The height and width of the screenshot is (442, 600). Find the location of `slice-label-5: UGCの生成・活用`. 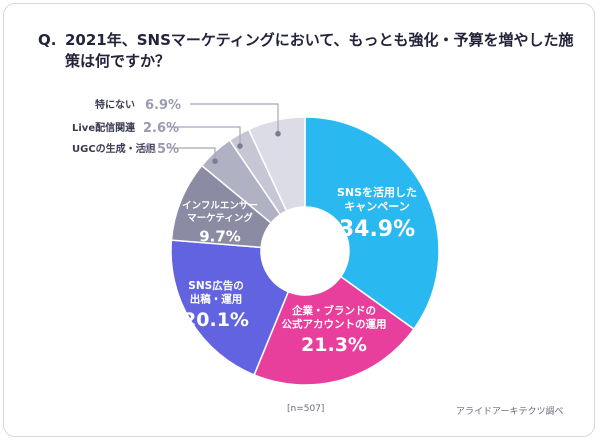

slice-label-5: UGCの生成・活用 is located at coordinates (114, 148).